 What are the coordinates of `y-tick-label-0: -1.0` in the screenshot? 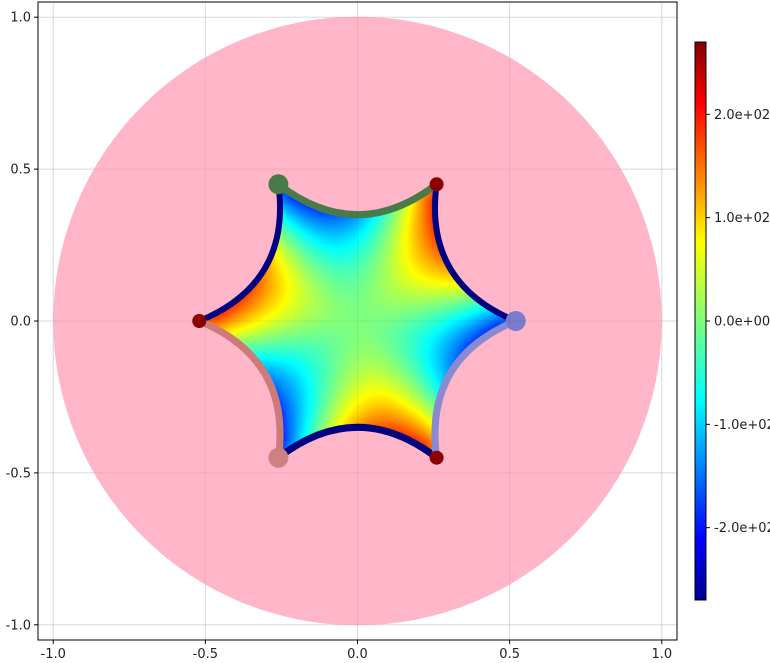 It's located at (18, 625).